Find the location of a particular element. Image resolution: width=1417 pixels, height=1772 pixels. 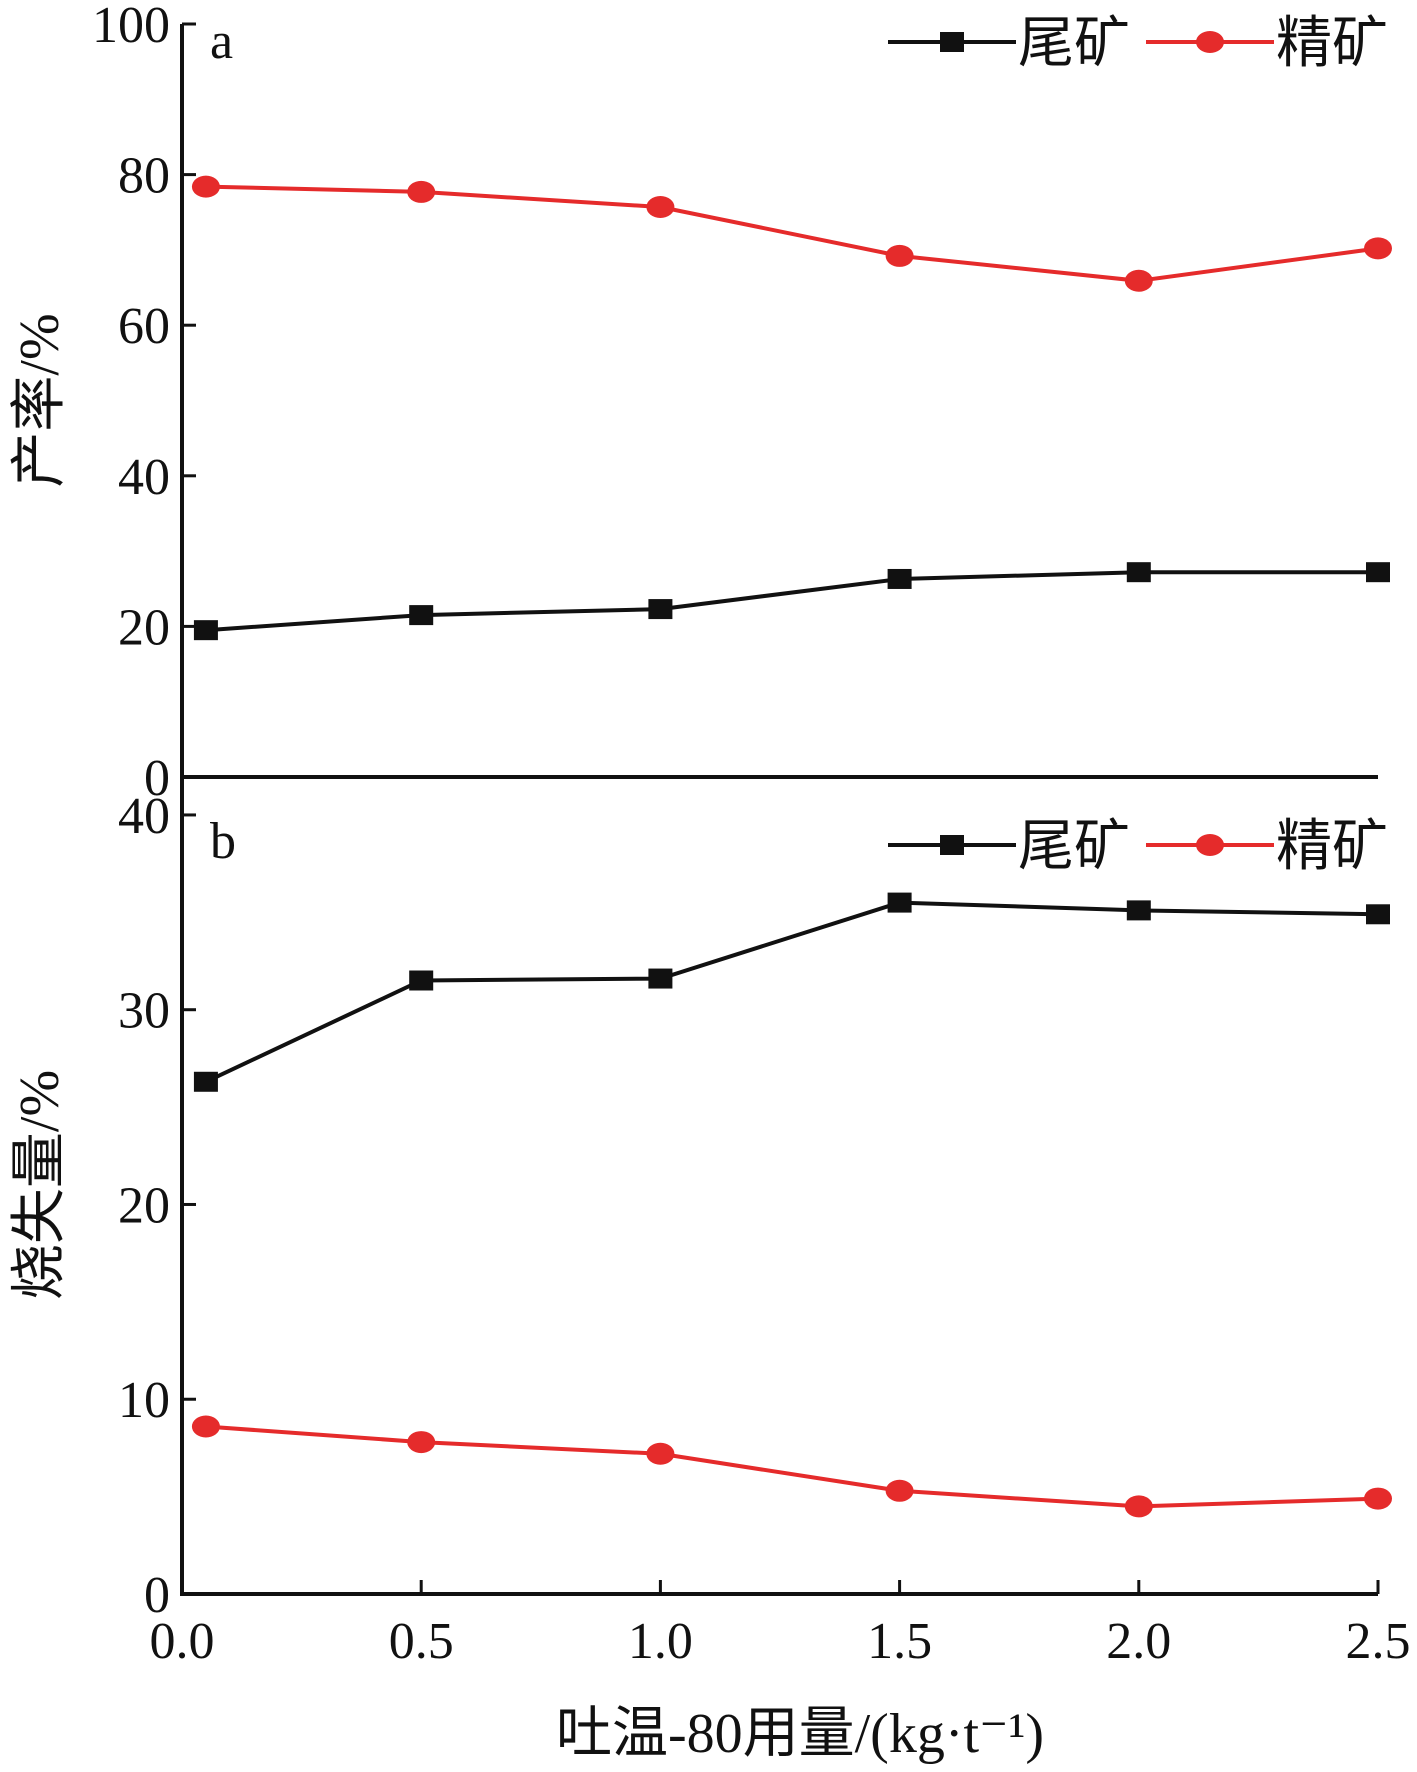

x-tick-label: 2.5 is located at coordinates (1378, 1641).